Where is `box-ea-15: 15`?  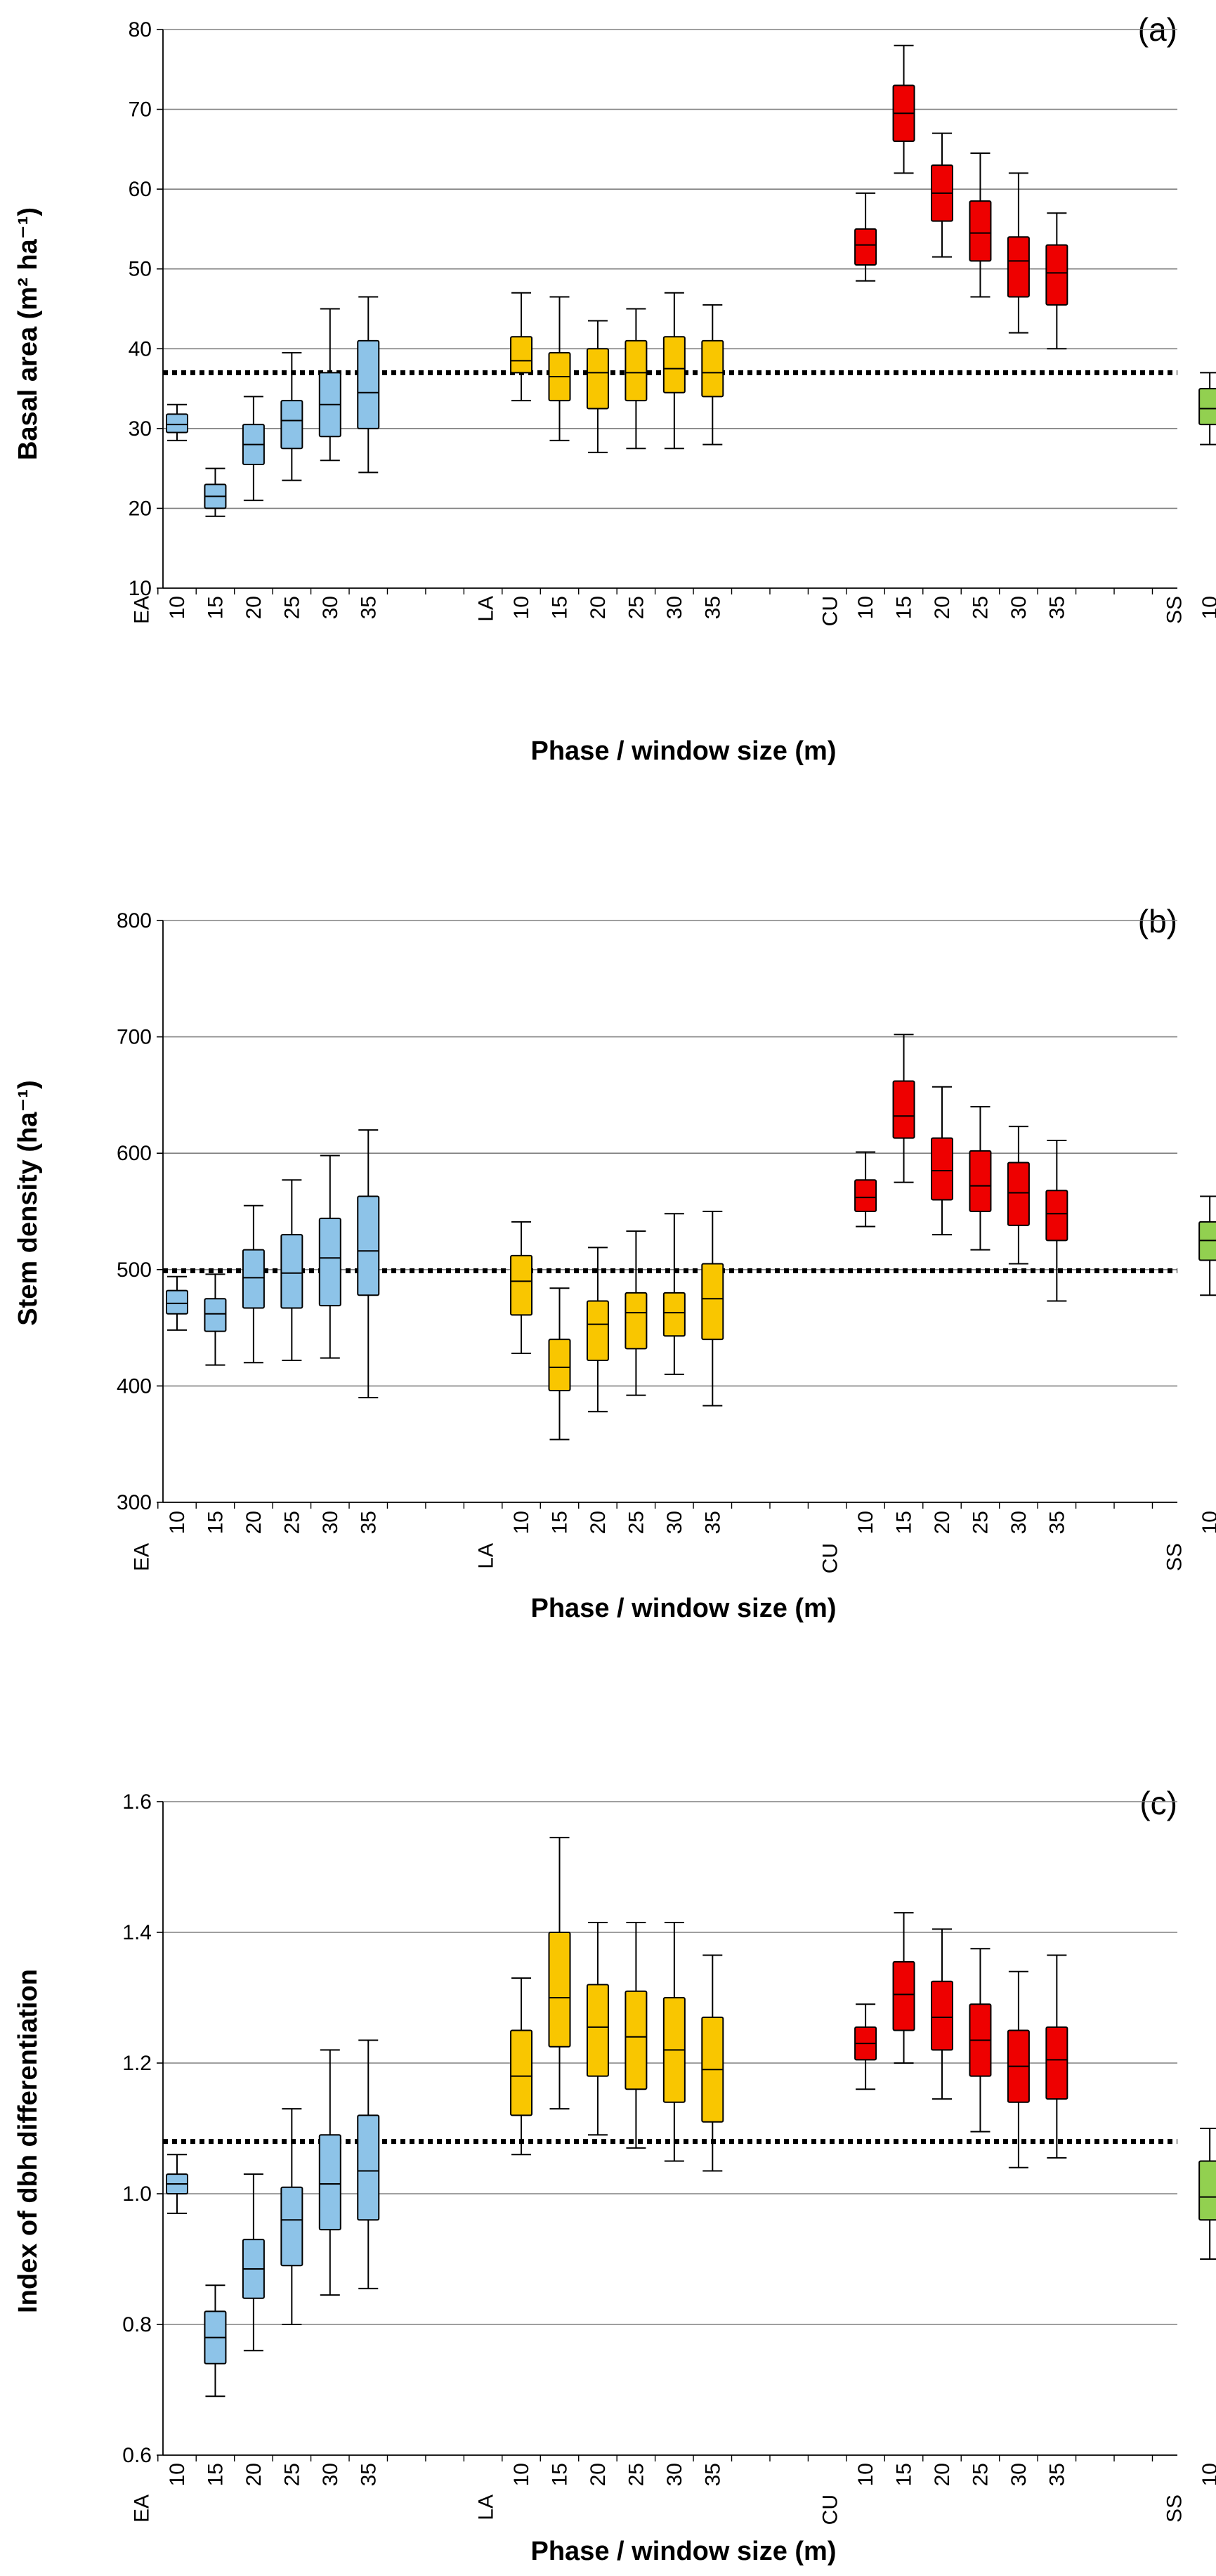
box-ea-15: 15 is located at coordinates (216, 1403).